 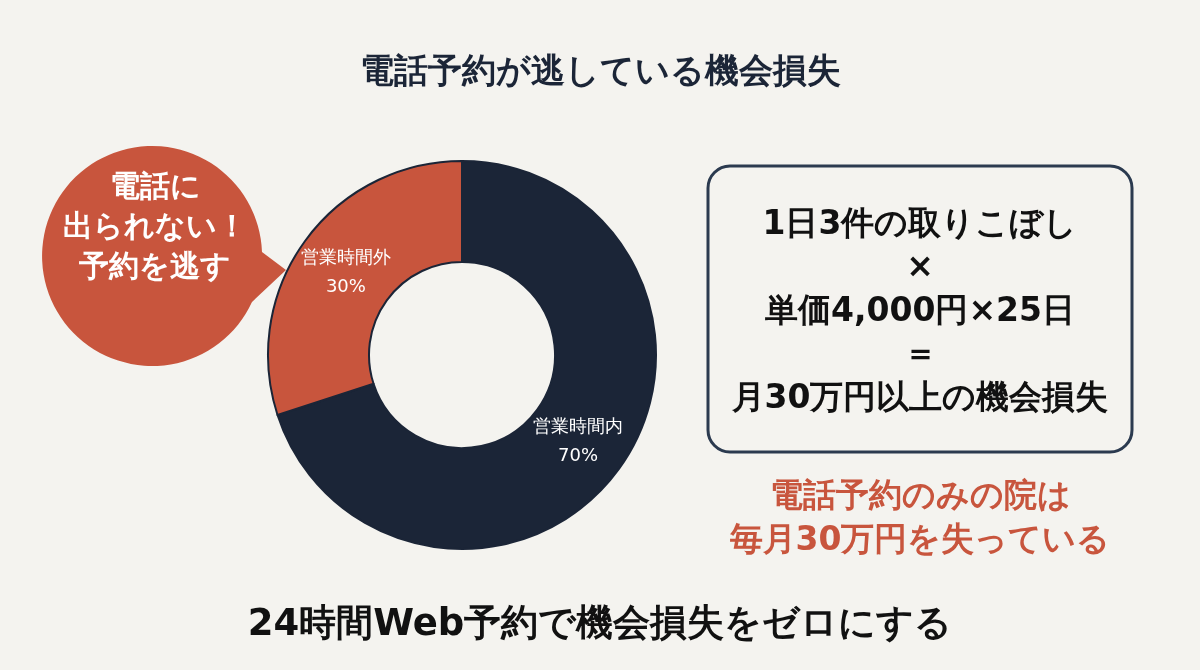 What do you see at coordinates (155, 185) in the screenshot?
I see `text: 電話に` at bounding box center [155, 185].